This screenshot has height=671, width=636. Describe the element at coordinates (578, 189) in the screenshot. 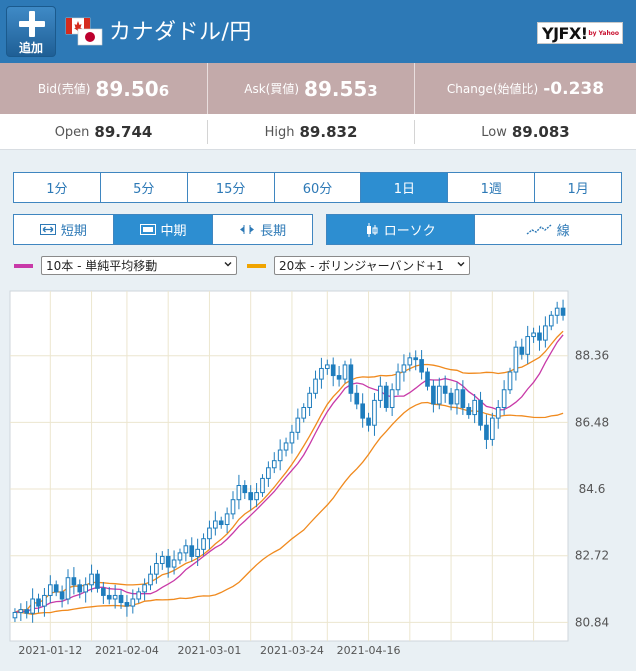

I see `tab-1month: 1月` at that location.